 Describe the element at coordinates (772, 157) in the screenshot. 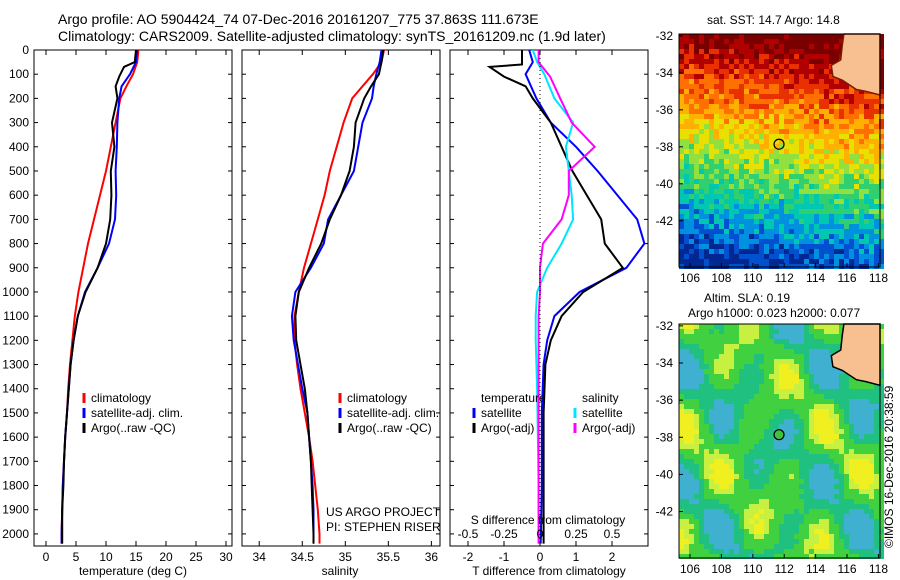

I see `sst-map: 106 108 110 112 114 116 118 -32 -34 -36 -38 -40 -42` at that location.